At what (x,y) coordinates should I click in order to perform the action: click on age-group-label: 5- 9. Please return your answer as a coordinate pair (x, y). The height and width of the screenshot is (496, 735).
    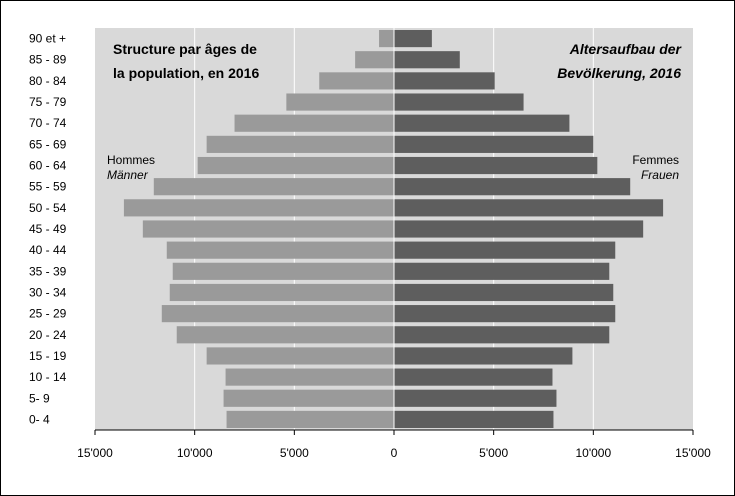
    Looking at the image, I should click on (39, 398).